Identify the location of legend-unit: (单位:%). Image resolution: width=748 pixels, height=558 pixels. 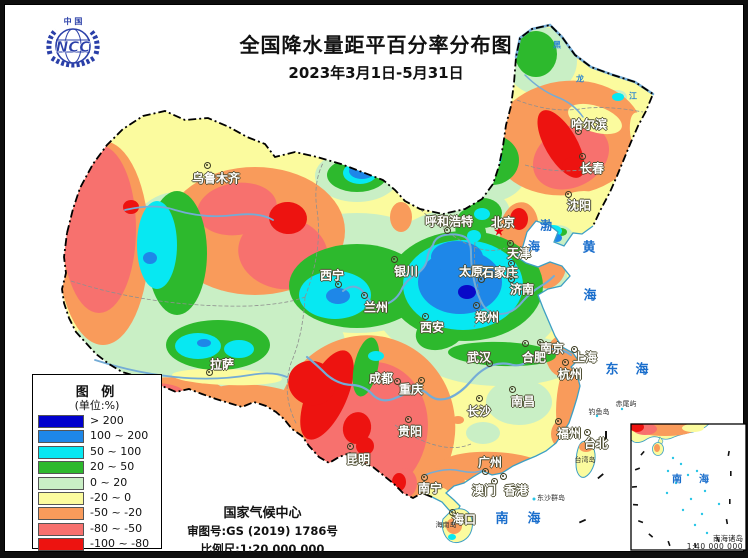
(97, 405).